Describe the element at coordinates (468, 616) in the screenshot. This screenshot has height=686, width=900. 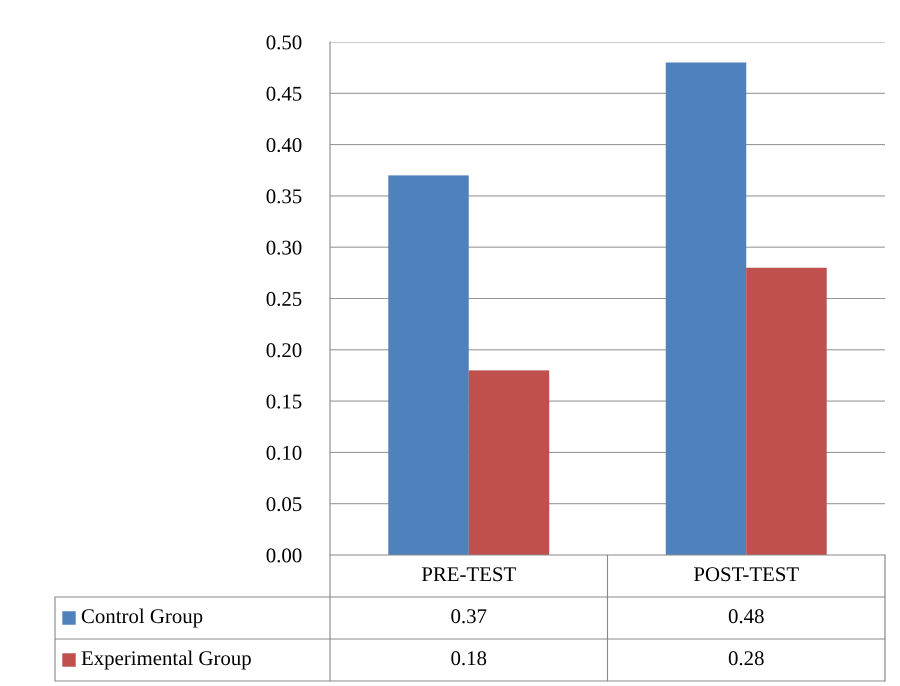
I see `data-label: 0.37` at that location.